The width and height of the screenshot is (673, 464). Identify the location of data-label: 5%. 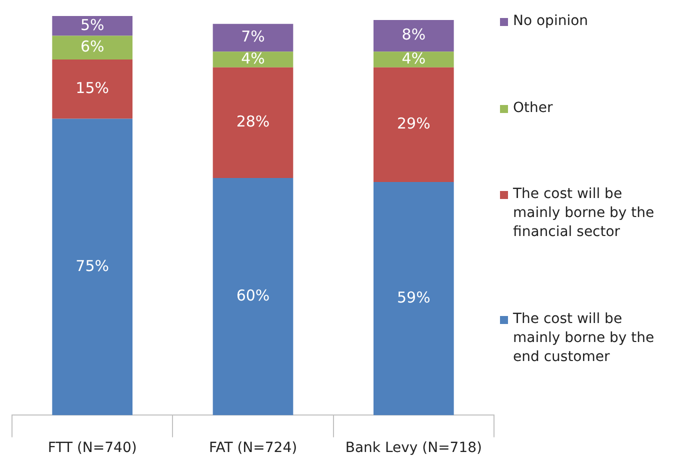
(92, 25).